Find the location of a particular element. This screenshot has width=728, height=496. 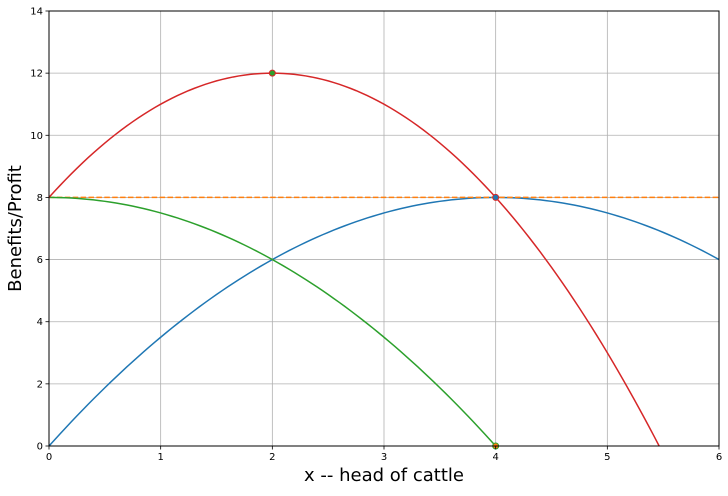

x-tick-label: 3 is located at coordinates (384, 457).